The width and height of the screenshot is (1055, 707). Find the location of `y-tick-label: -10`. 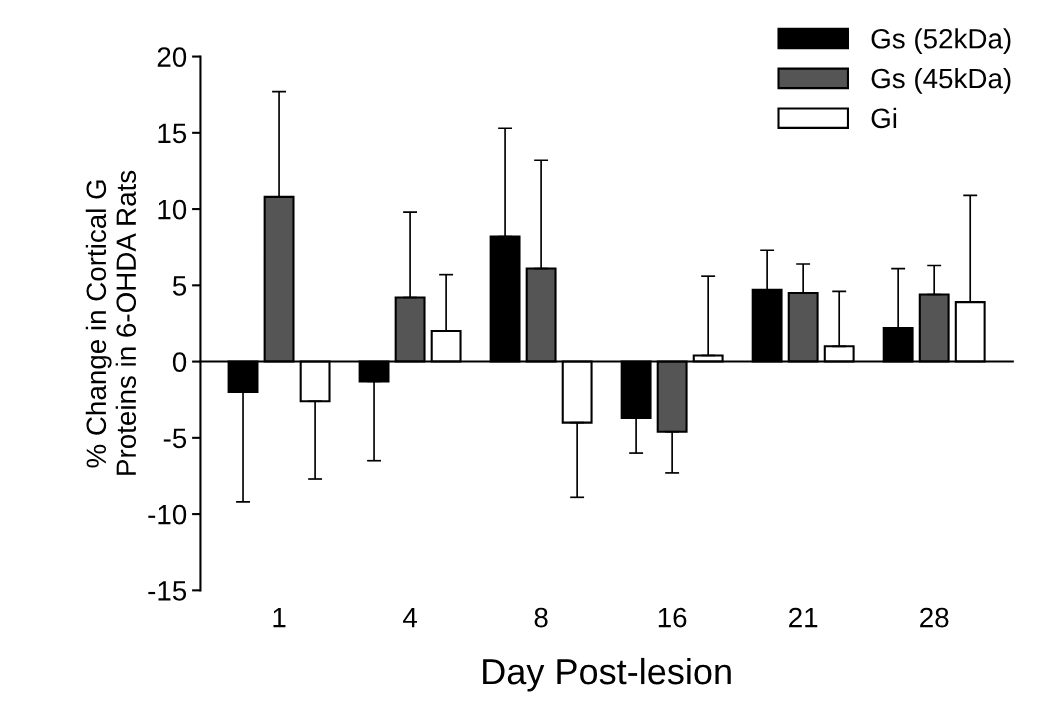

y-tick-label: -10 is located at coordinates (167, 514).